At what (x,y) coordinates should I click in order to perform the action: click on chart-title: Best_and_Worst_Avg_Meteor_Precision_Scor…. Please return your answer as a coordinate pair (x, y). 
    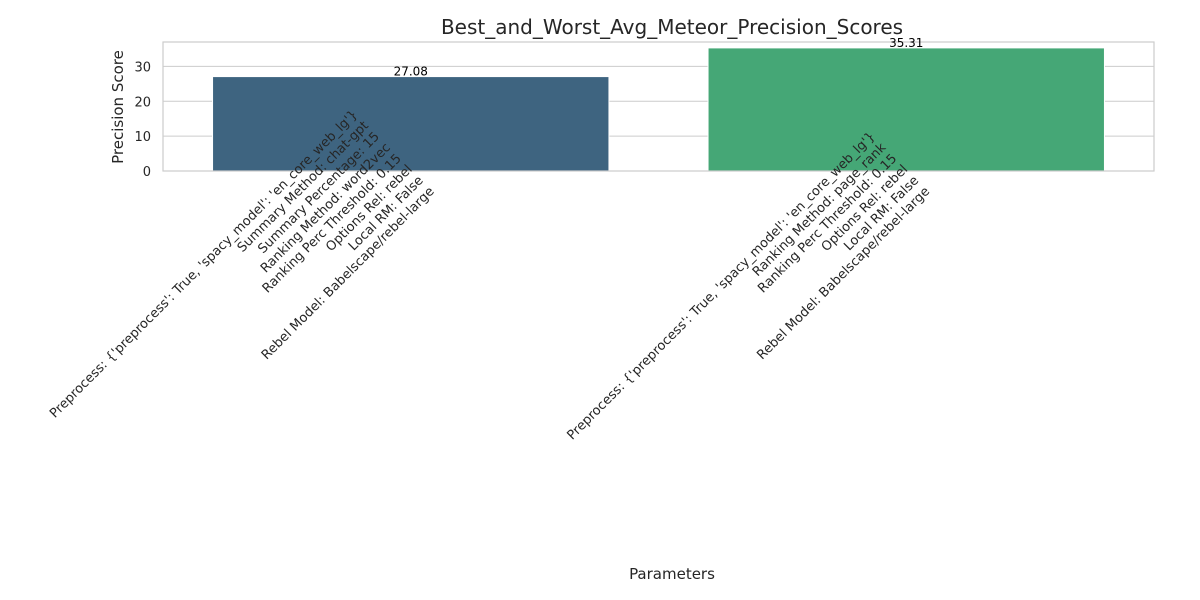
    Looking at the image, I should click on (672, 27).